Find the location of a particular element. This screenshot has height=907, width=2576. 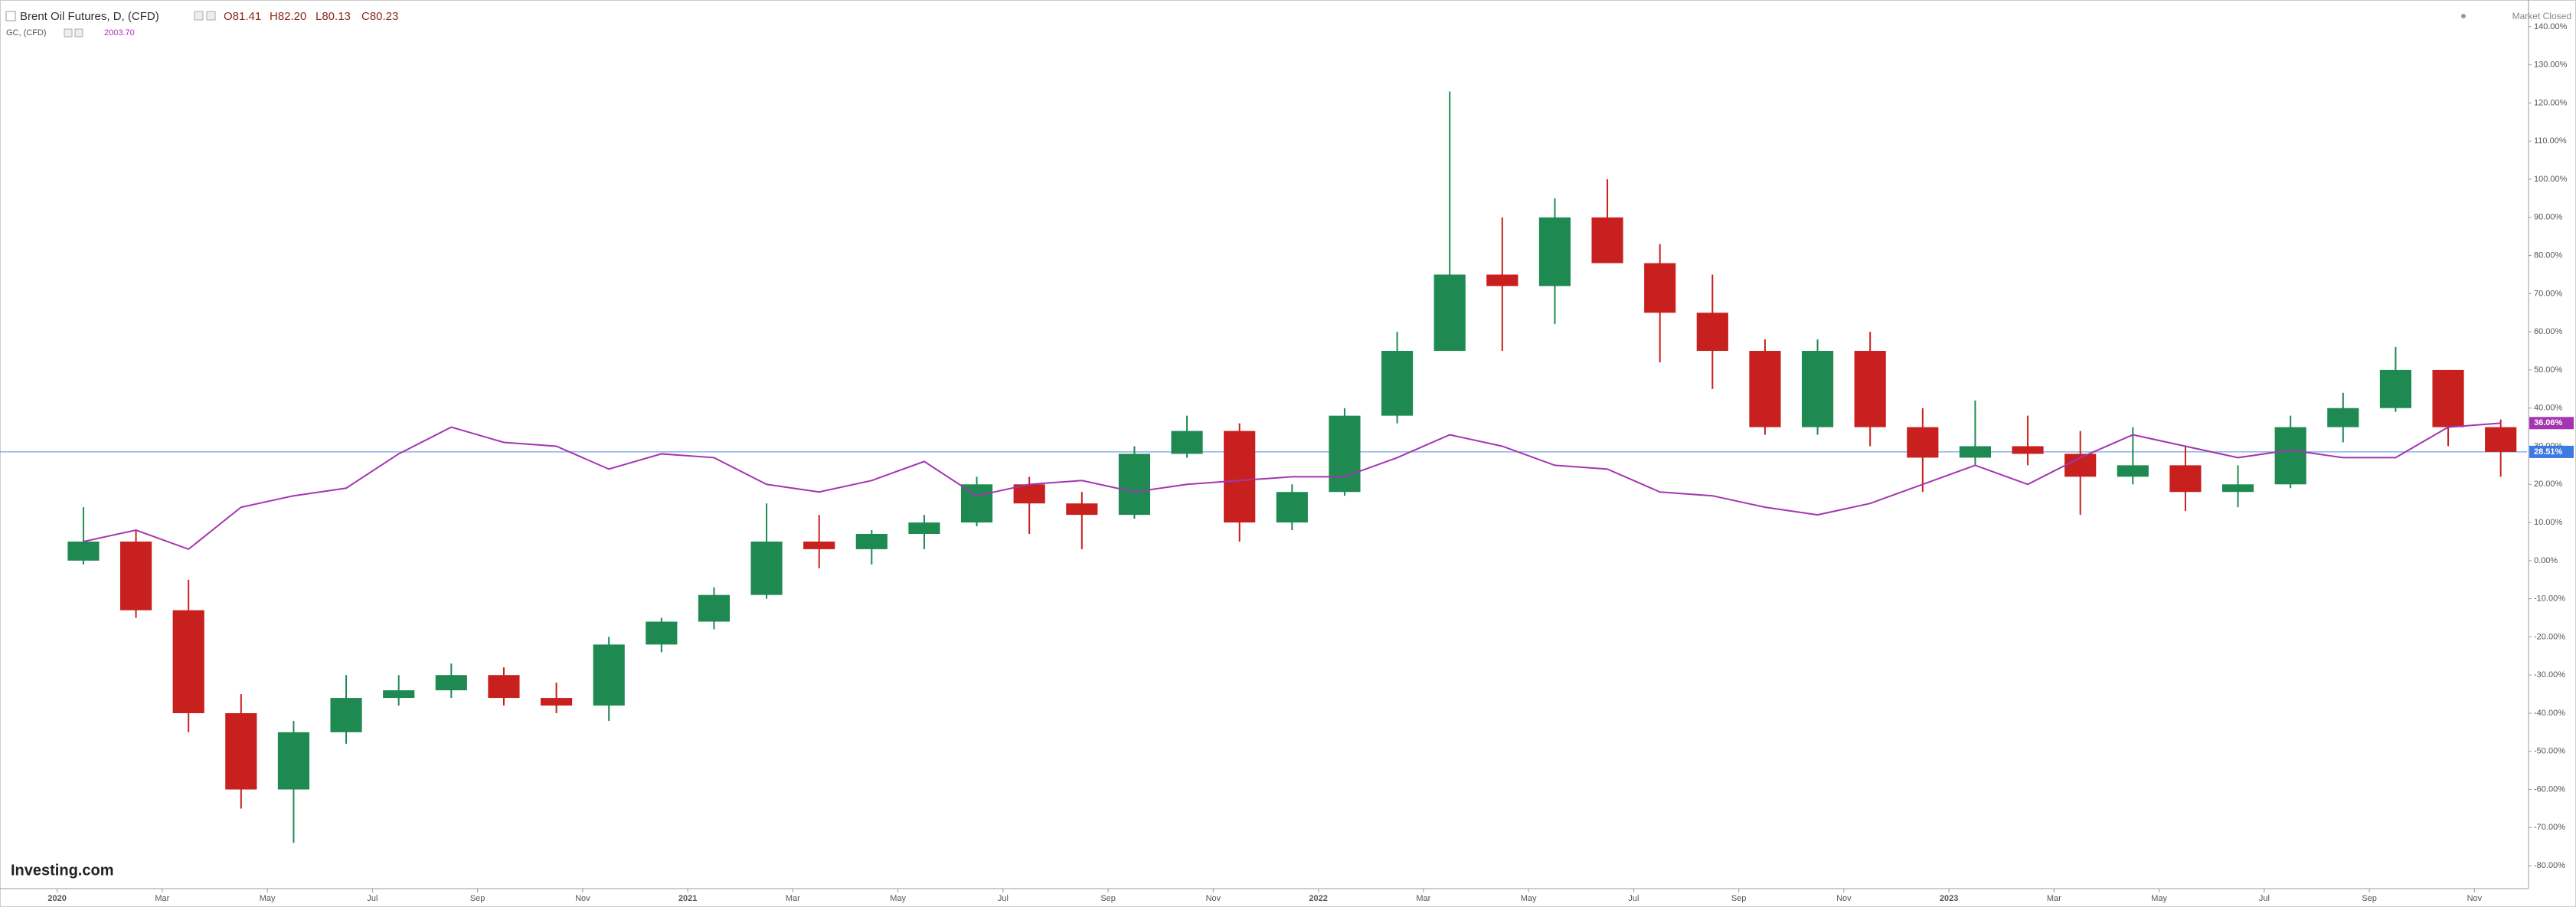

quote-close: C80.23 is located at coordinates (379, 16).